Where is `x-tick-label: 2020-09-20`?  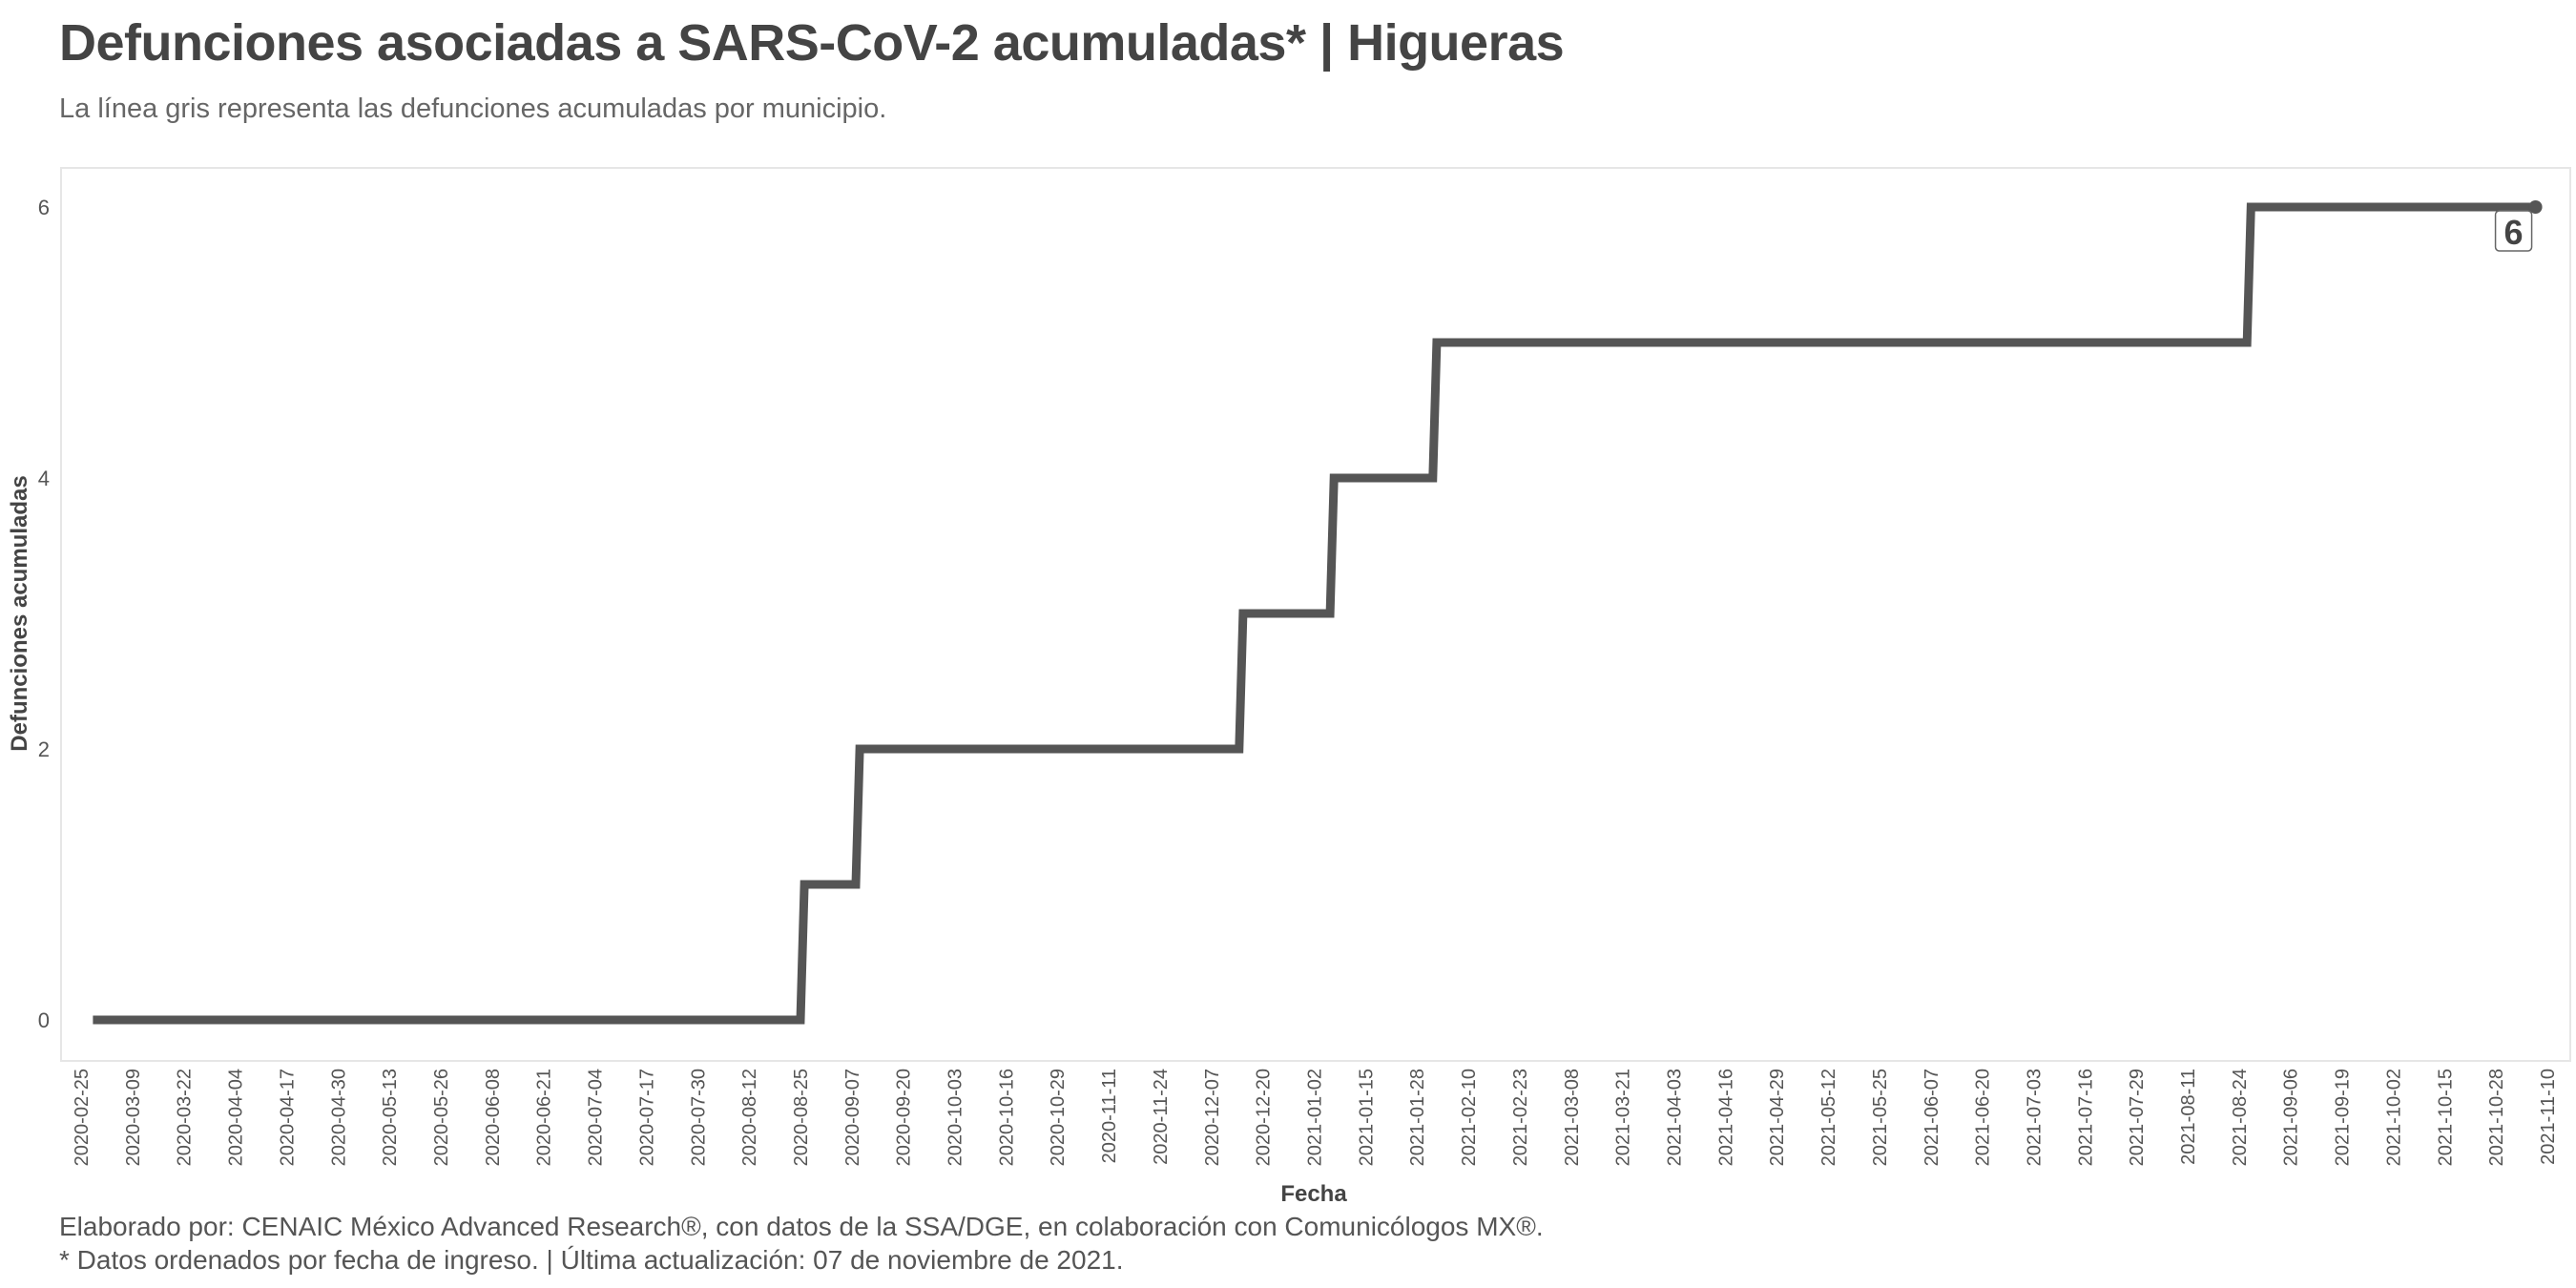
x-tick-label: 2020-09-20 is located at coordinates (904, 1117).